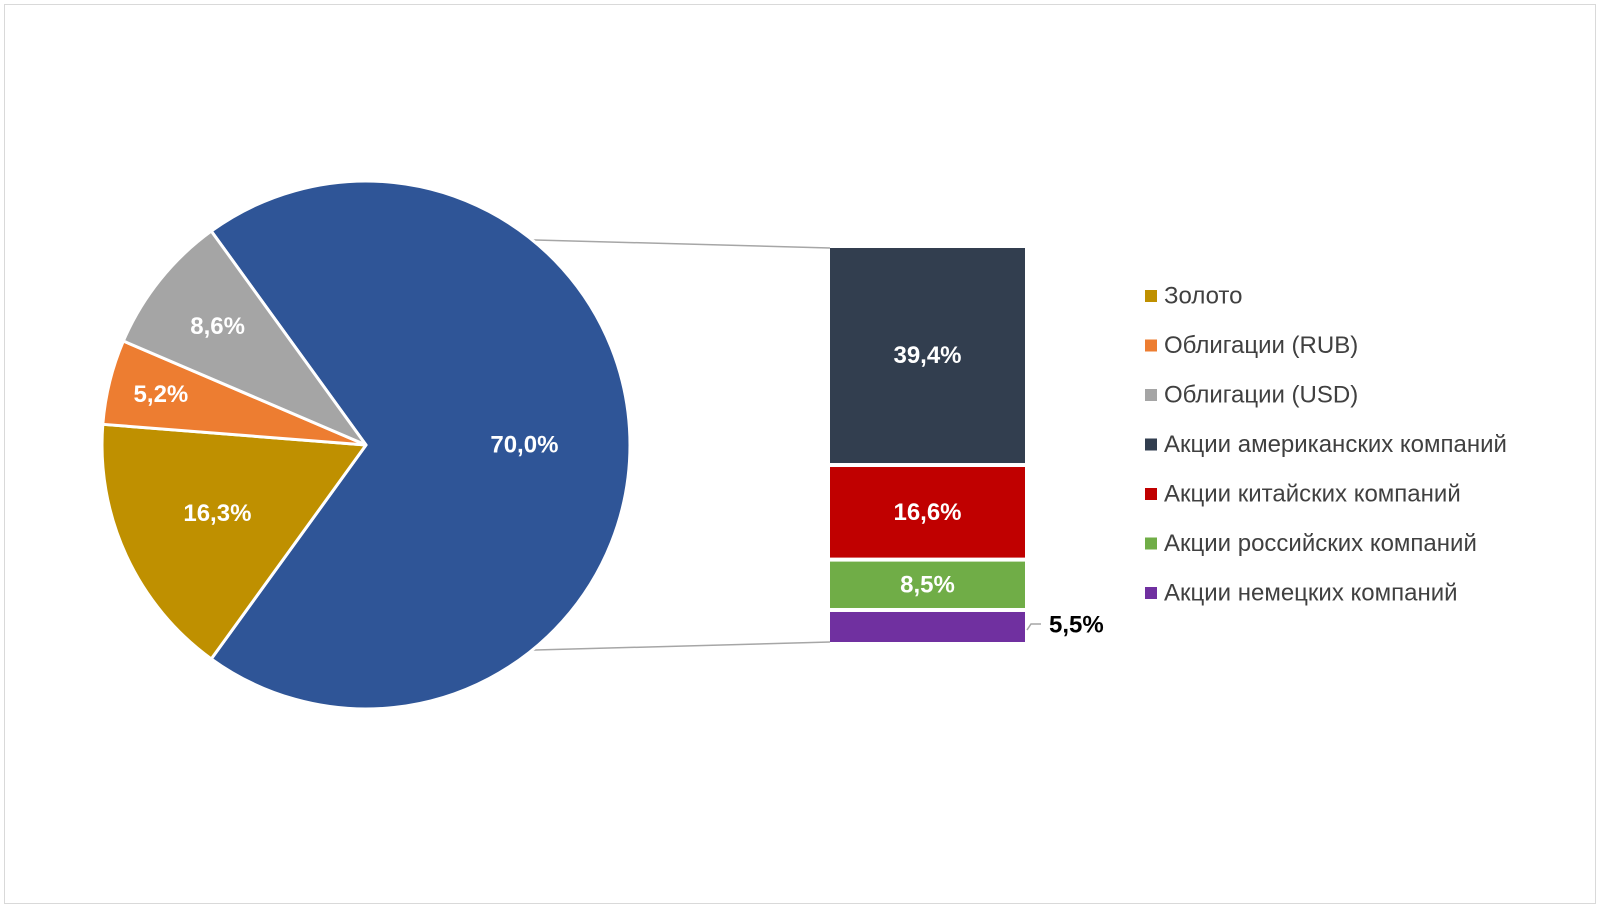 This screenshot has width=1600, height=908. I want to click on legend-item-облигации-rub: Облигации (RUB), so click(1261, 345).